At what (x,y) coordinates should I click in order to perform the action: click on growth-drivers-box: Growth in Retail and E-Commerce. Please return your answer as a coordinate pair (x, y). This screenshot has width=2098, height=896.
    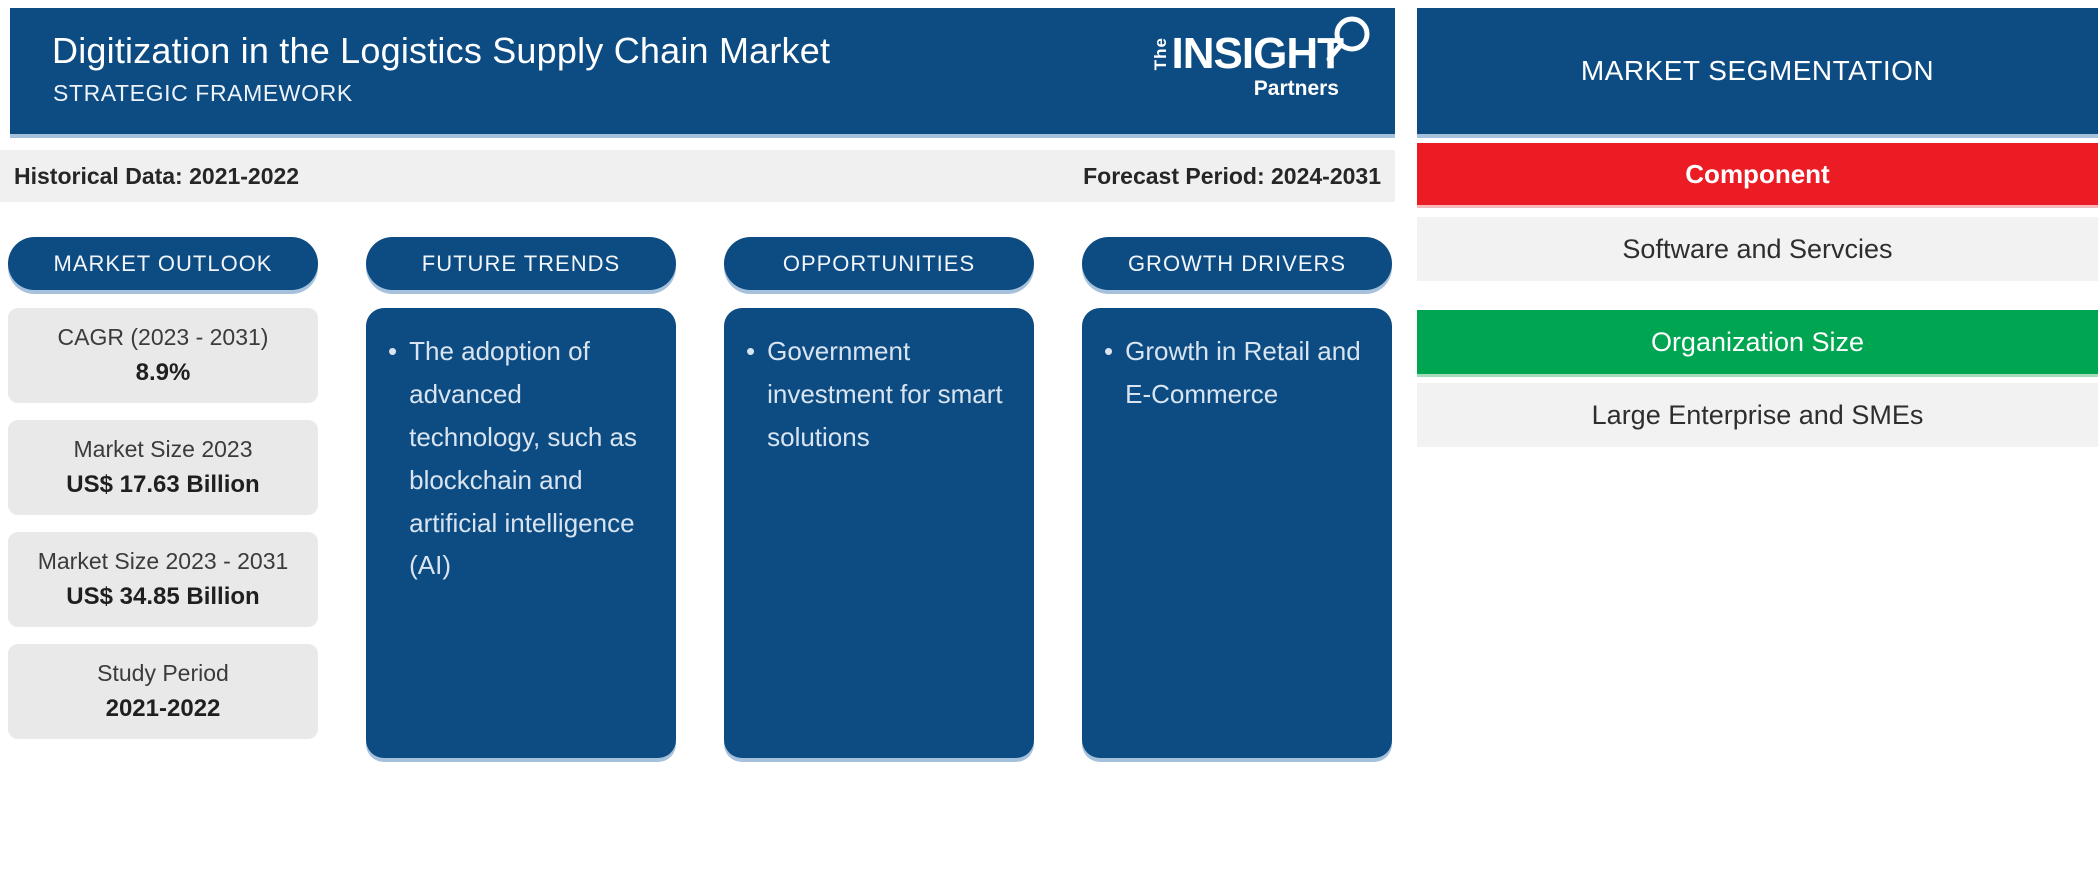
    Looking at the image, I should click on (1237, 533).